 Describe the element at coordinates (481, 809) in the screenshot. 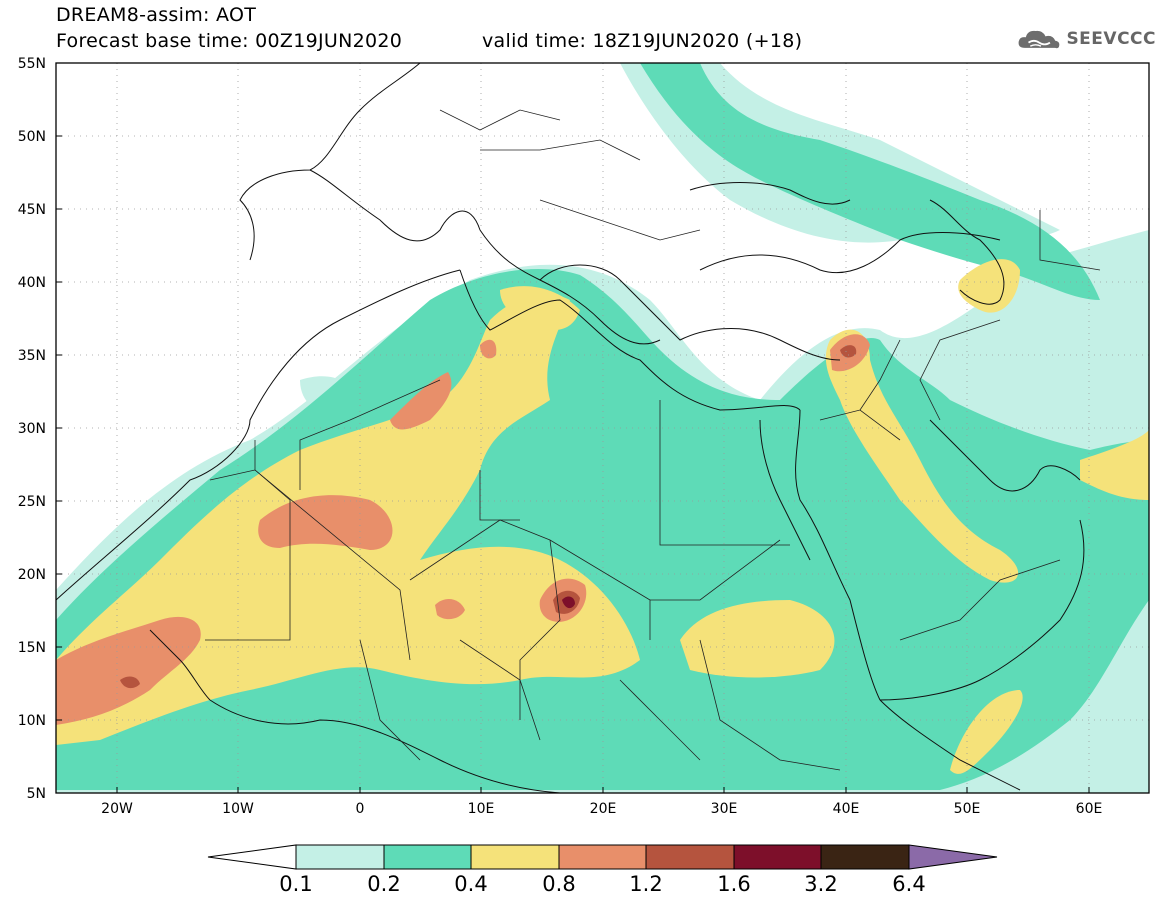

I see `lon-label: 10E` at that location.